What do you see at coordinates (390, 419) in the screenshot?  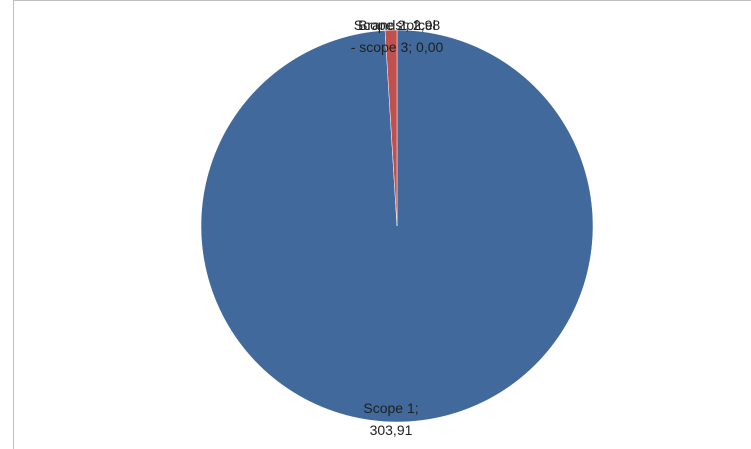 I see `data-label-scope-1: Scope 1; 303,91` at bounding box center [390, 419].